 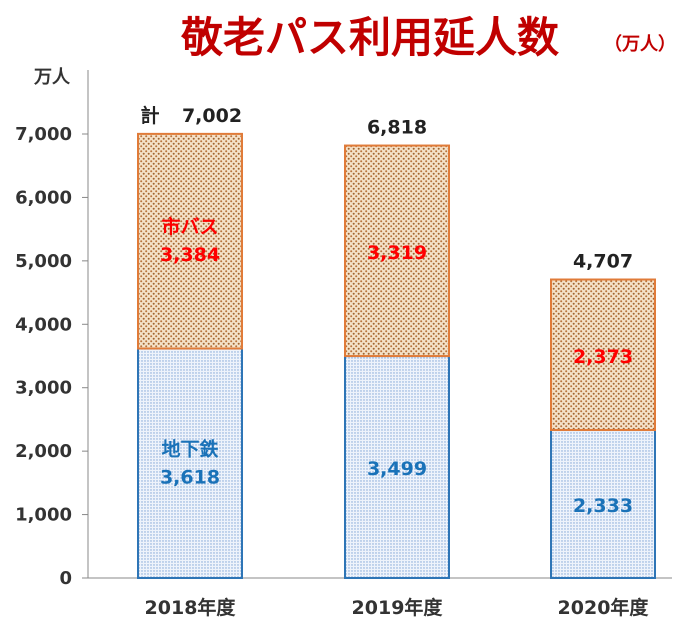 I want to click on y-tick-label: 6,000, so click(x=43, y=197).